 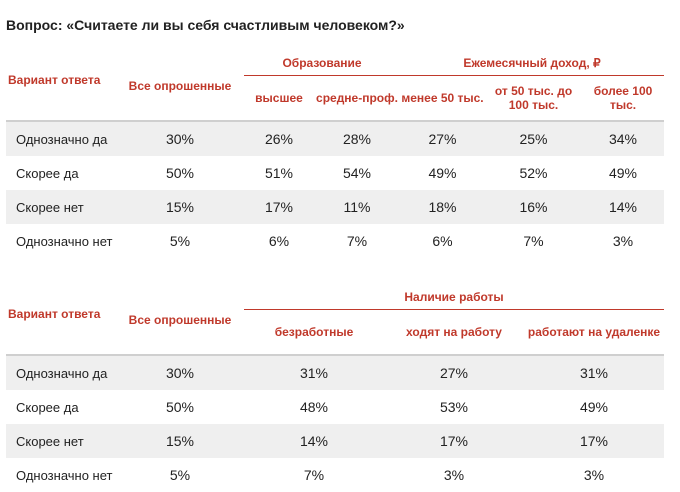 What do you see at coordinates (314, 331) in the screenshot?
I see `column-header-unemployed: безработные` at bounding box center [314, 331].